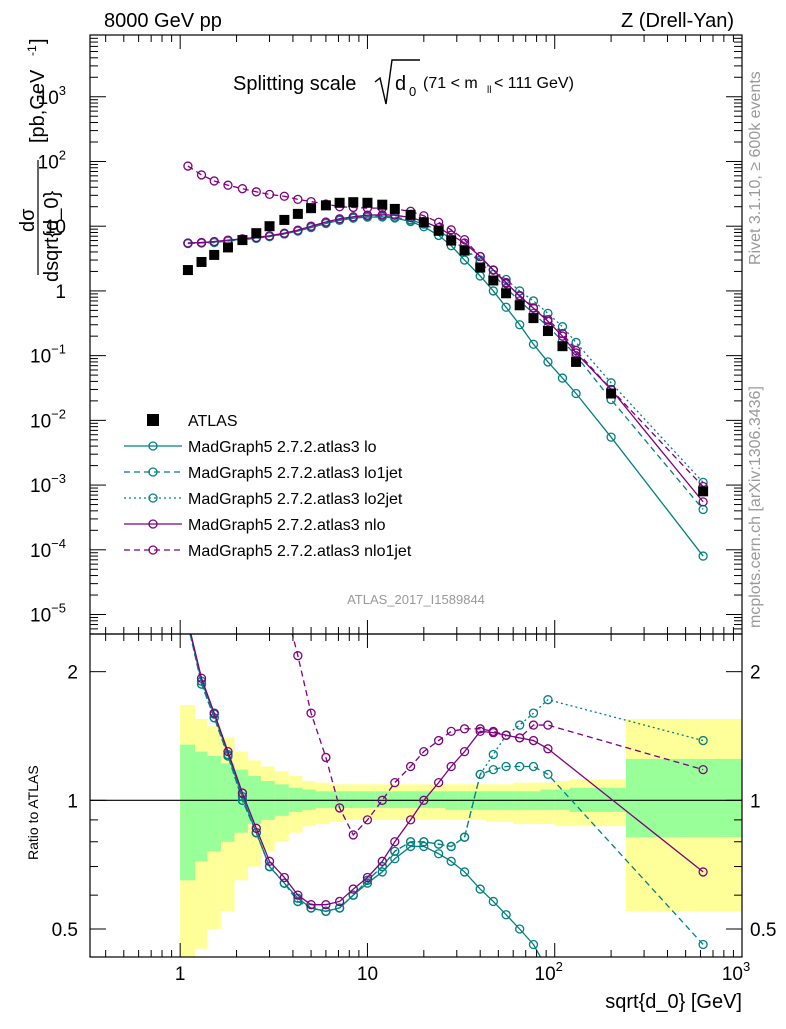  Describe the element at coordinates (153, 420) in the screenshot. I see `legend-marker-data` at that location.